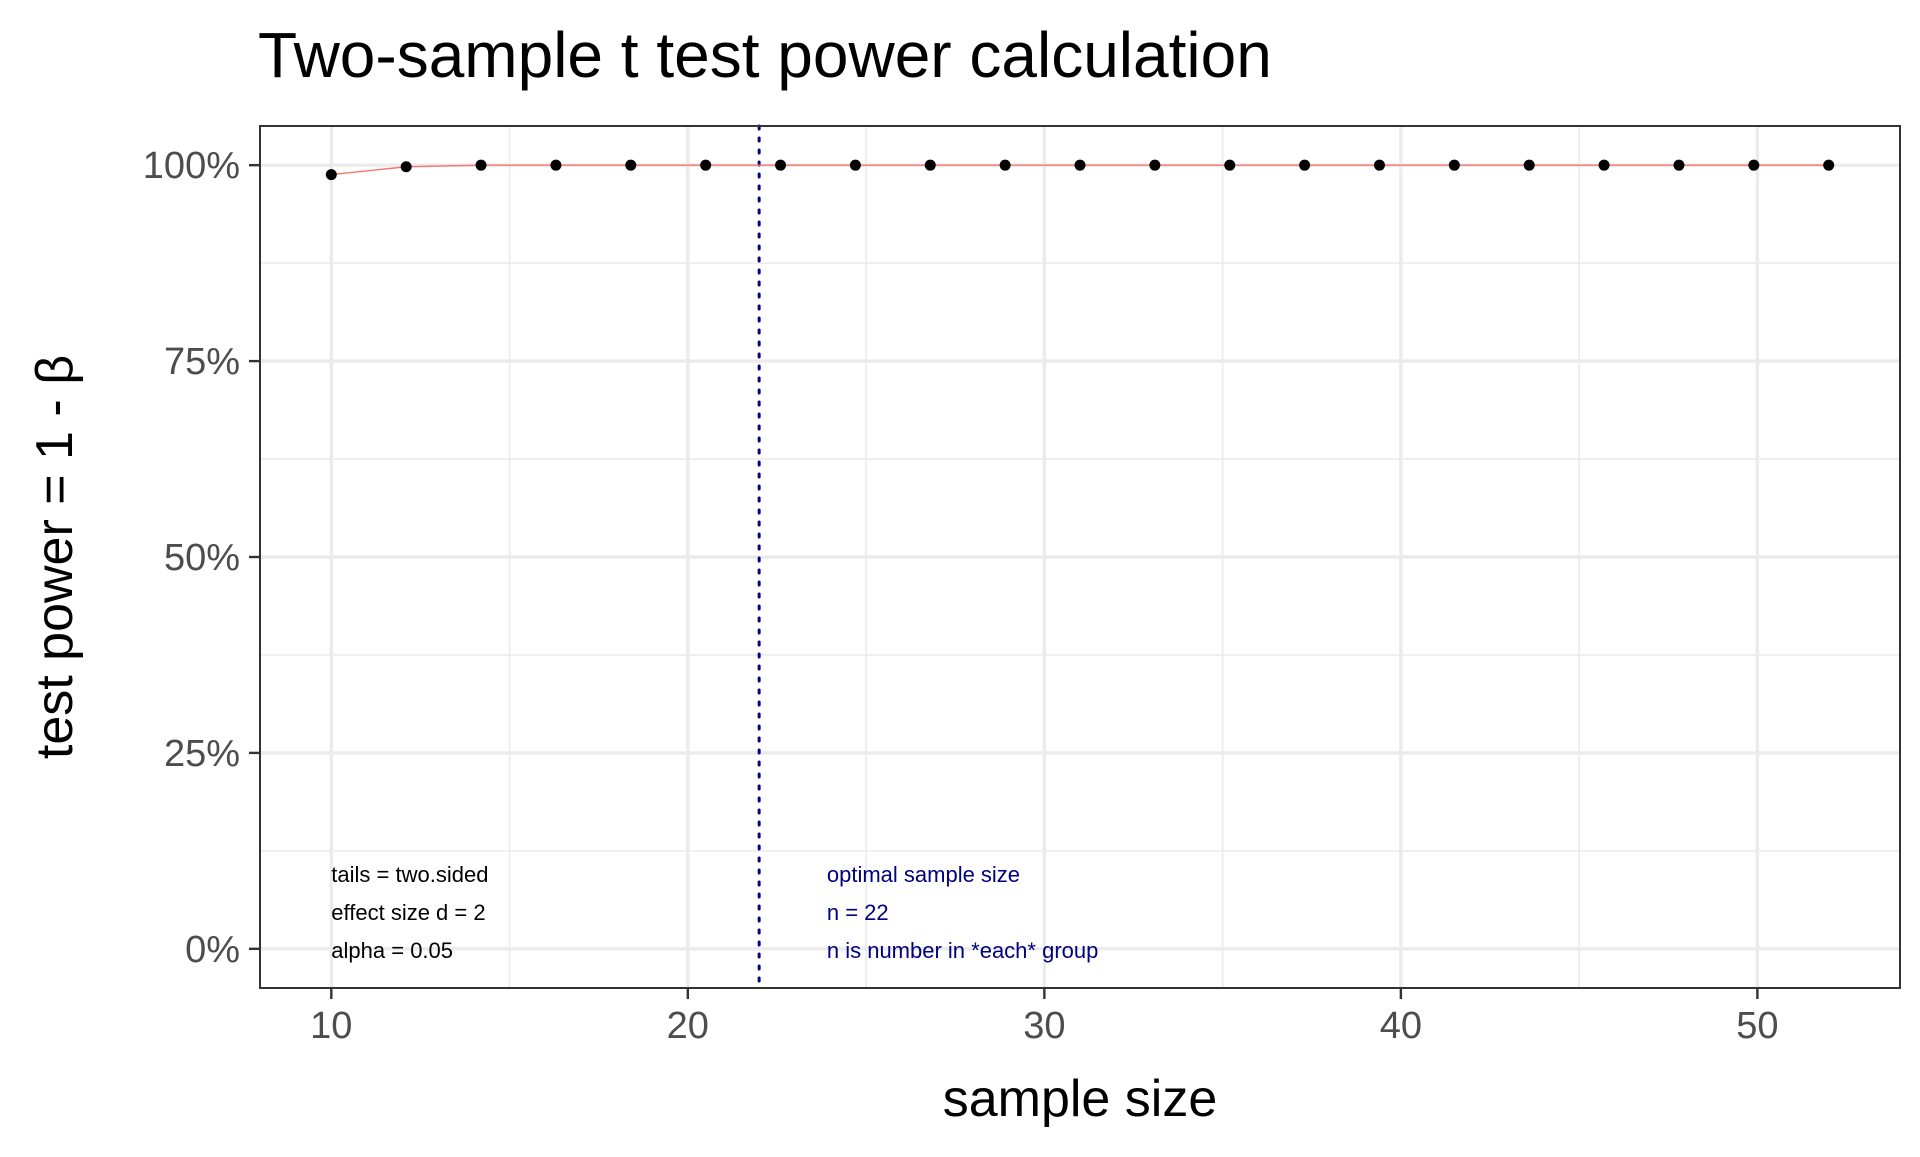  Describe the element at coordinates (765, 55) in the screenshot. I see `chart-title: Two-sample t test power calculation` at that location.